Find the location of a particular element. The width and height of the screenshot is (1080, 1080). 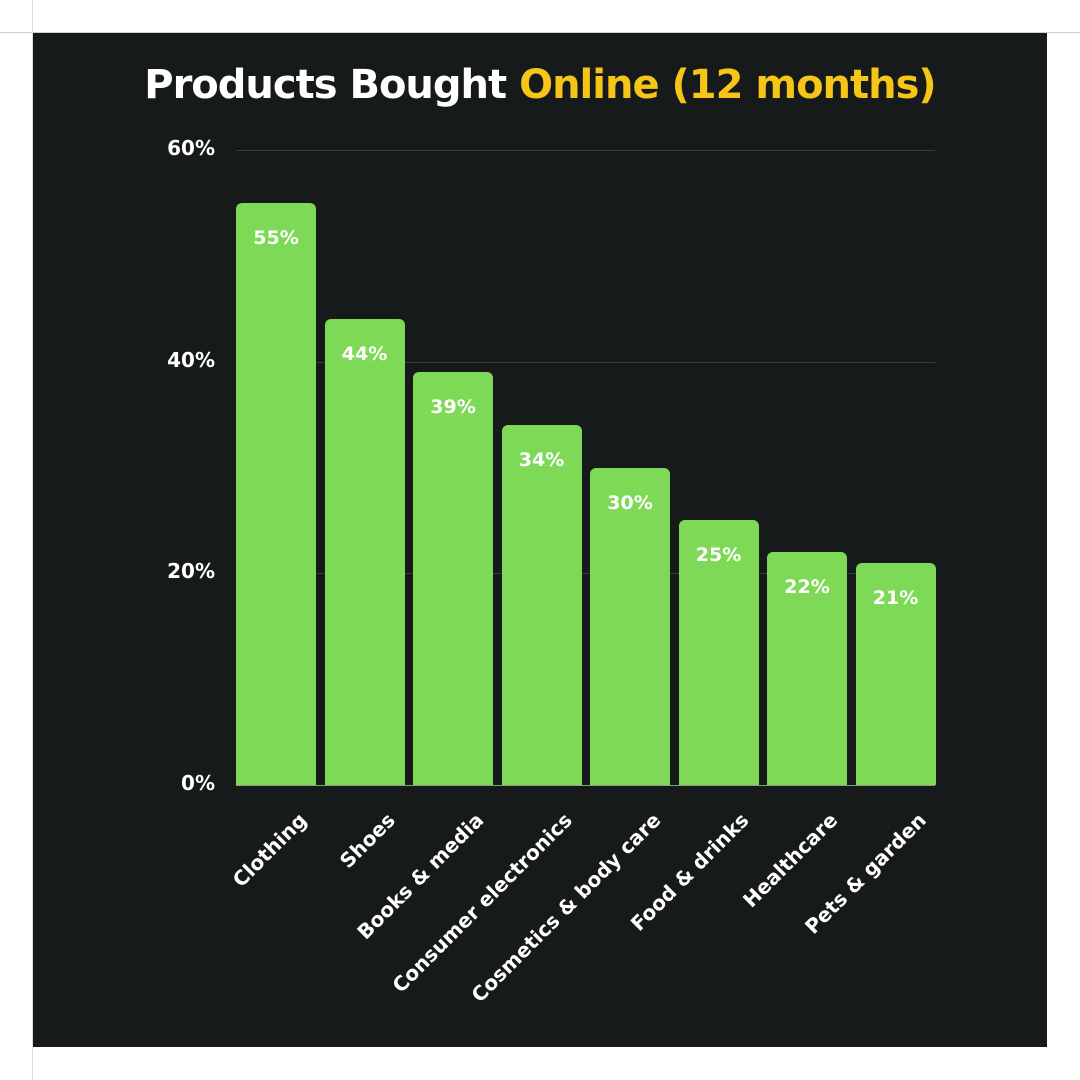

bar-value-label: 30% is located at coordinates (630, 502).